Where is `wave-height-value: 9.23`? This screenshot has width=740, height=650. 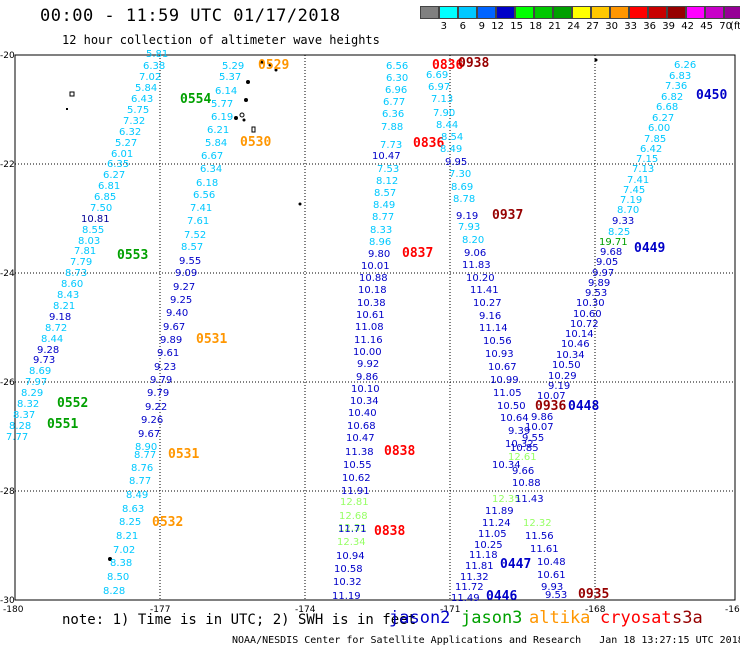 wave-height-value: 9.23 is located at coordinates (165, 367).